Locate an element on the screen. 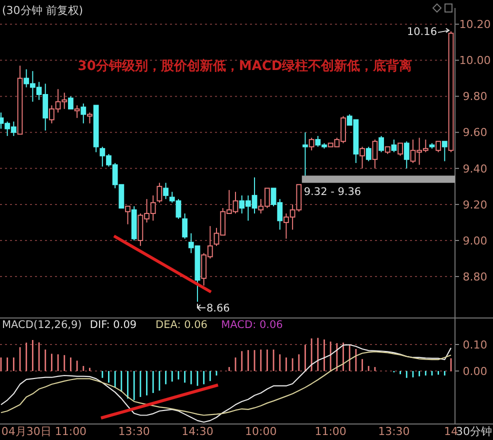  chart-title: MACD(12,26,9) is located at coordinates (42, 325).